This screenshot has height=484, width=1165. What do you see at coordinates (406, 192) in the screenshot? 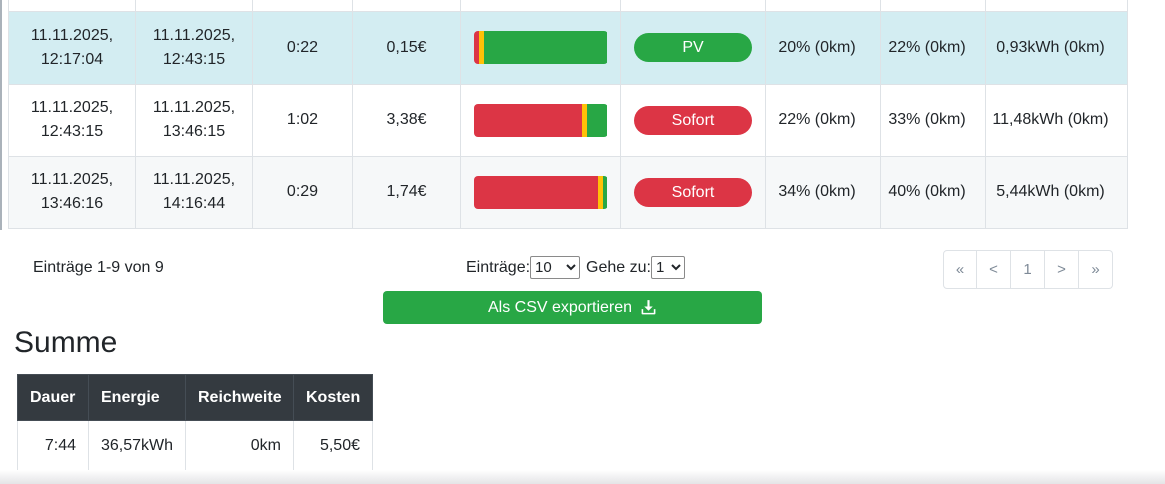
I see `cell-cost: 1,74€` at bounding box center [406, 192].